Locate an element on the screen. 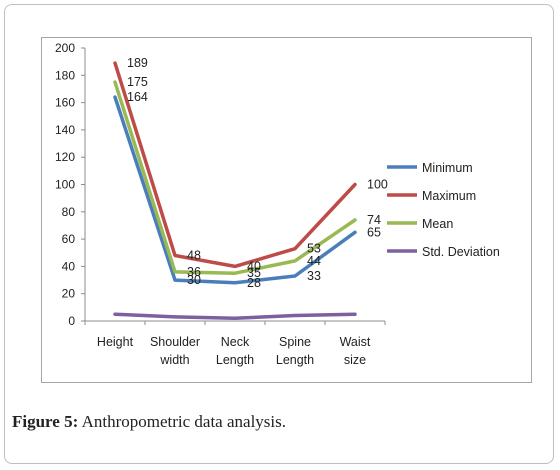 This screenshot has height=470, width=560. data-label: 175 is located at coordinates (137, 82).